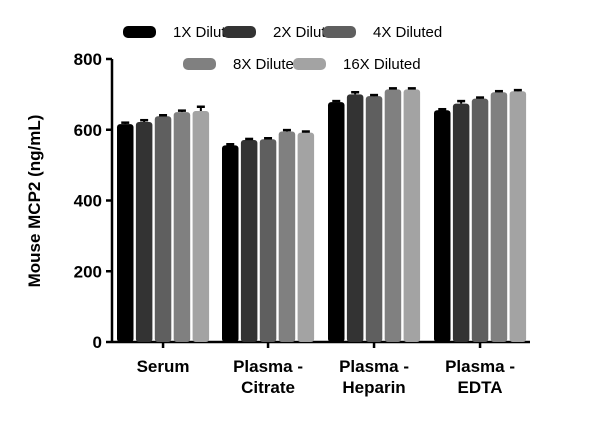  I want to click on legend-label: 8X Diluted, so click(267, 64).